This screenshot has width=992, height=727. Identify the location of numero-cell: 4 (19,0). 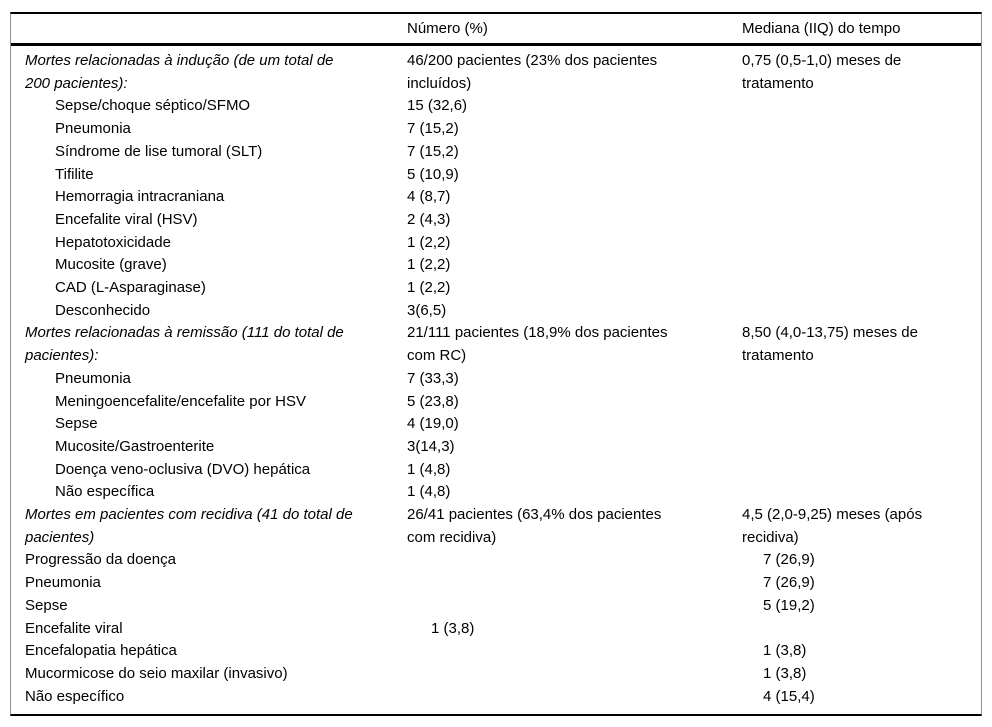
(433, 424).